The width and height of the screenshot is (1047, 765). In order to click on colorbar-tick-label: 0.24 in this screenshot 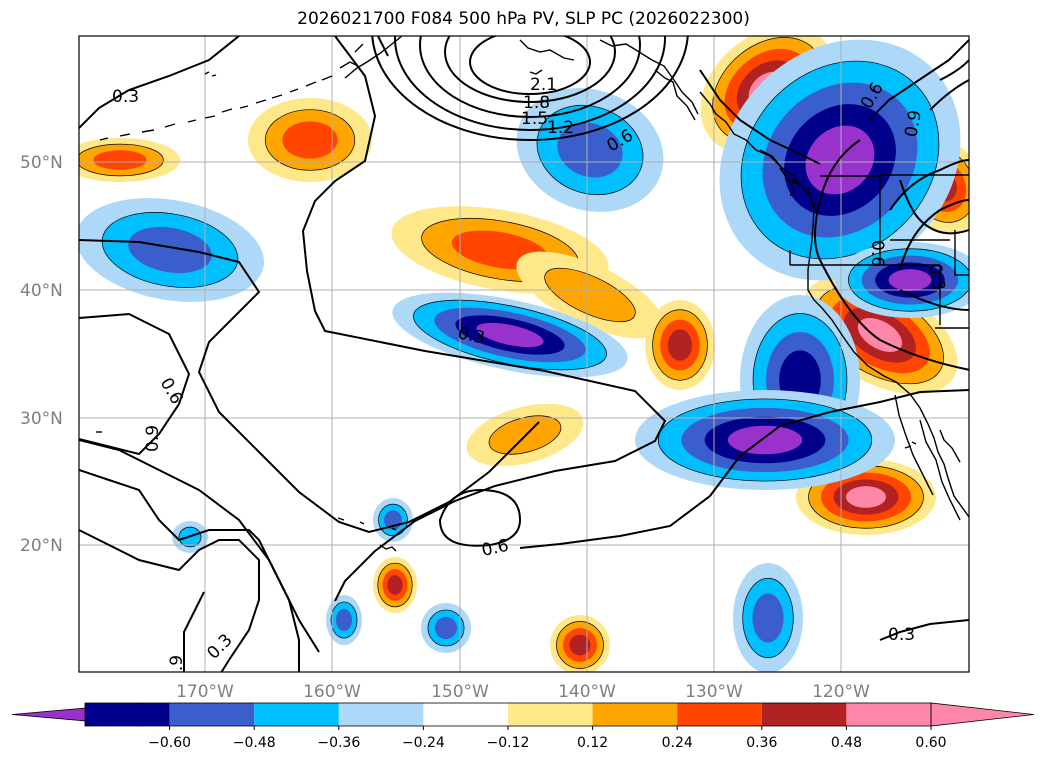, I will do `click(677, 743)`.